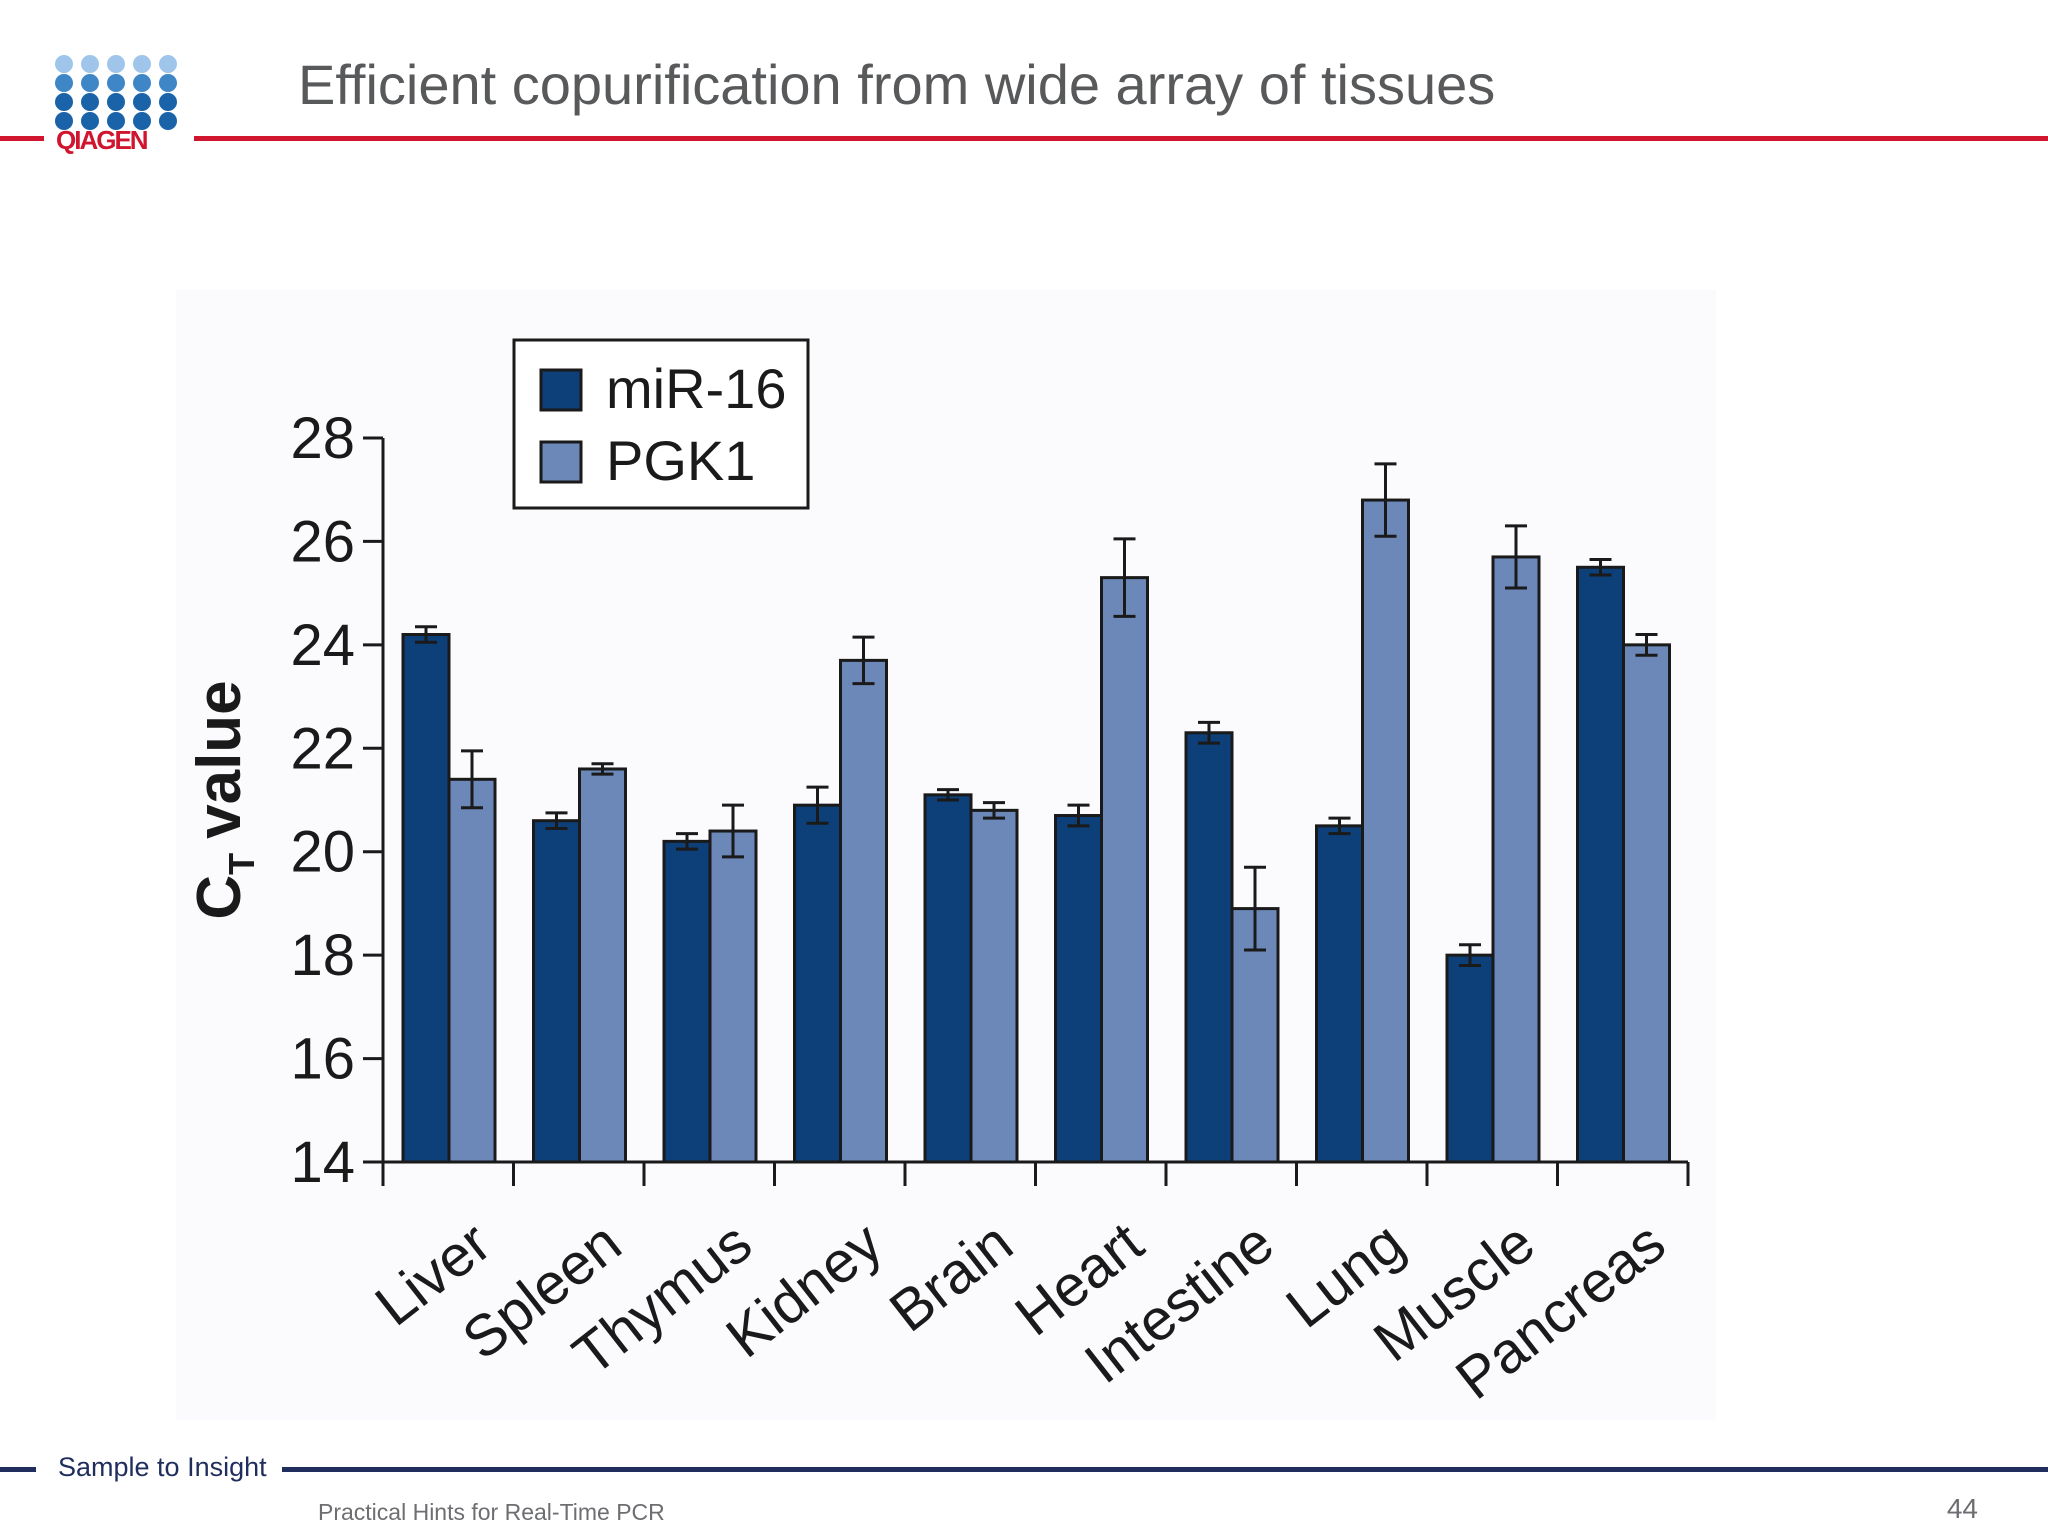 The height and width of the screenshot is (1536, 2048). Describe the element at coordinates (948, 978) in the screenshot. I see `bar-mir16-brain` at that location.